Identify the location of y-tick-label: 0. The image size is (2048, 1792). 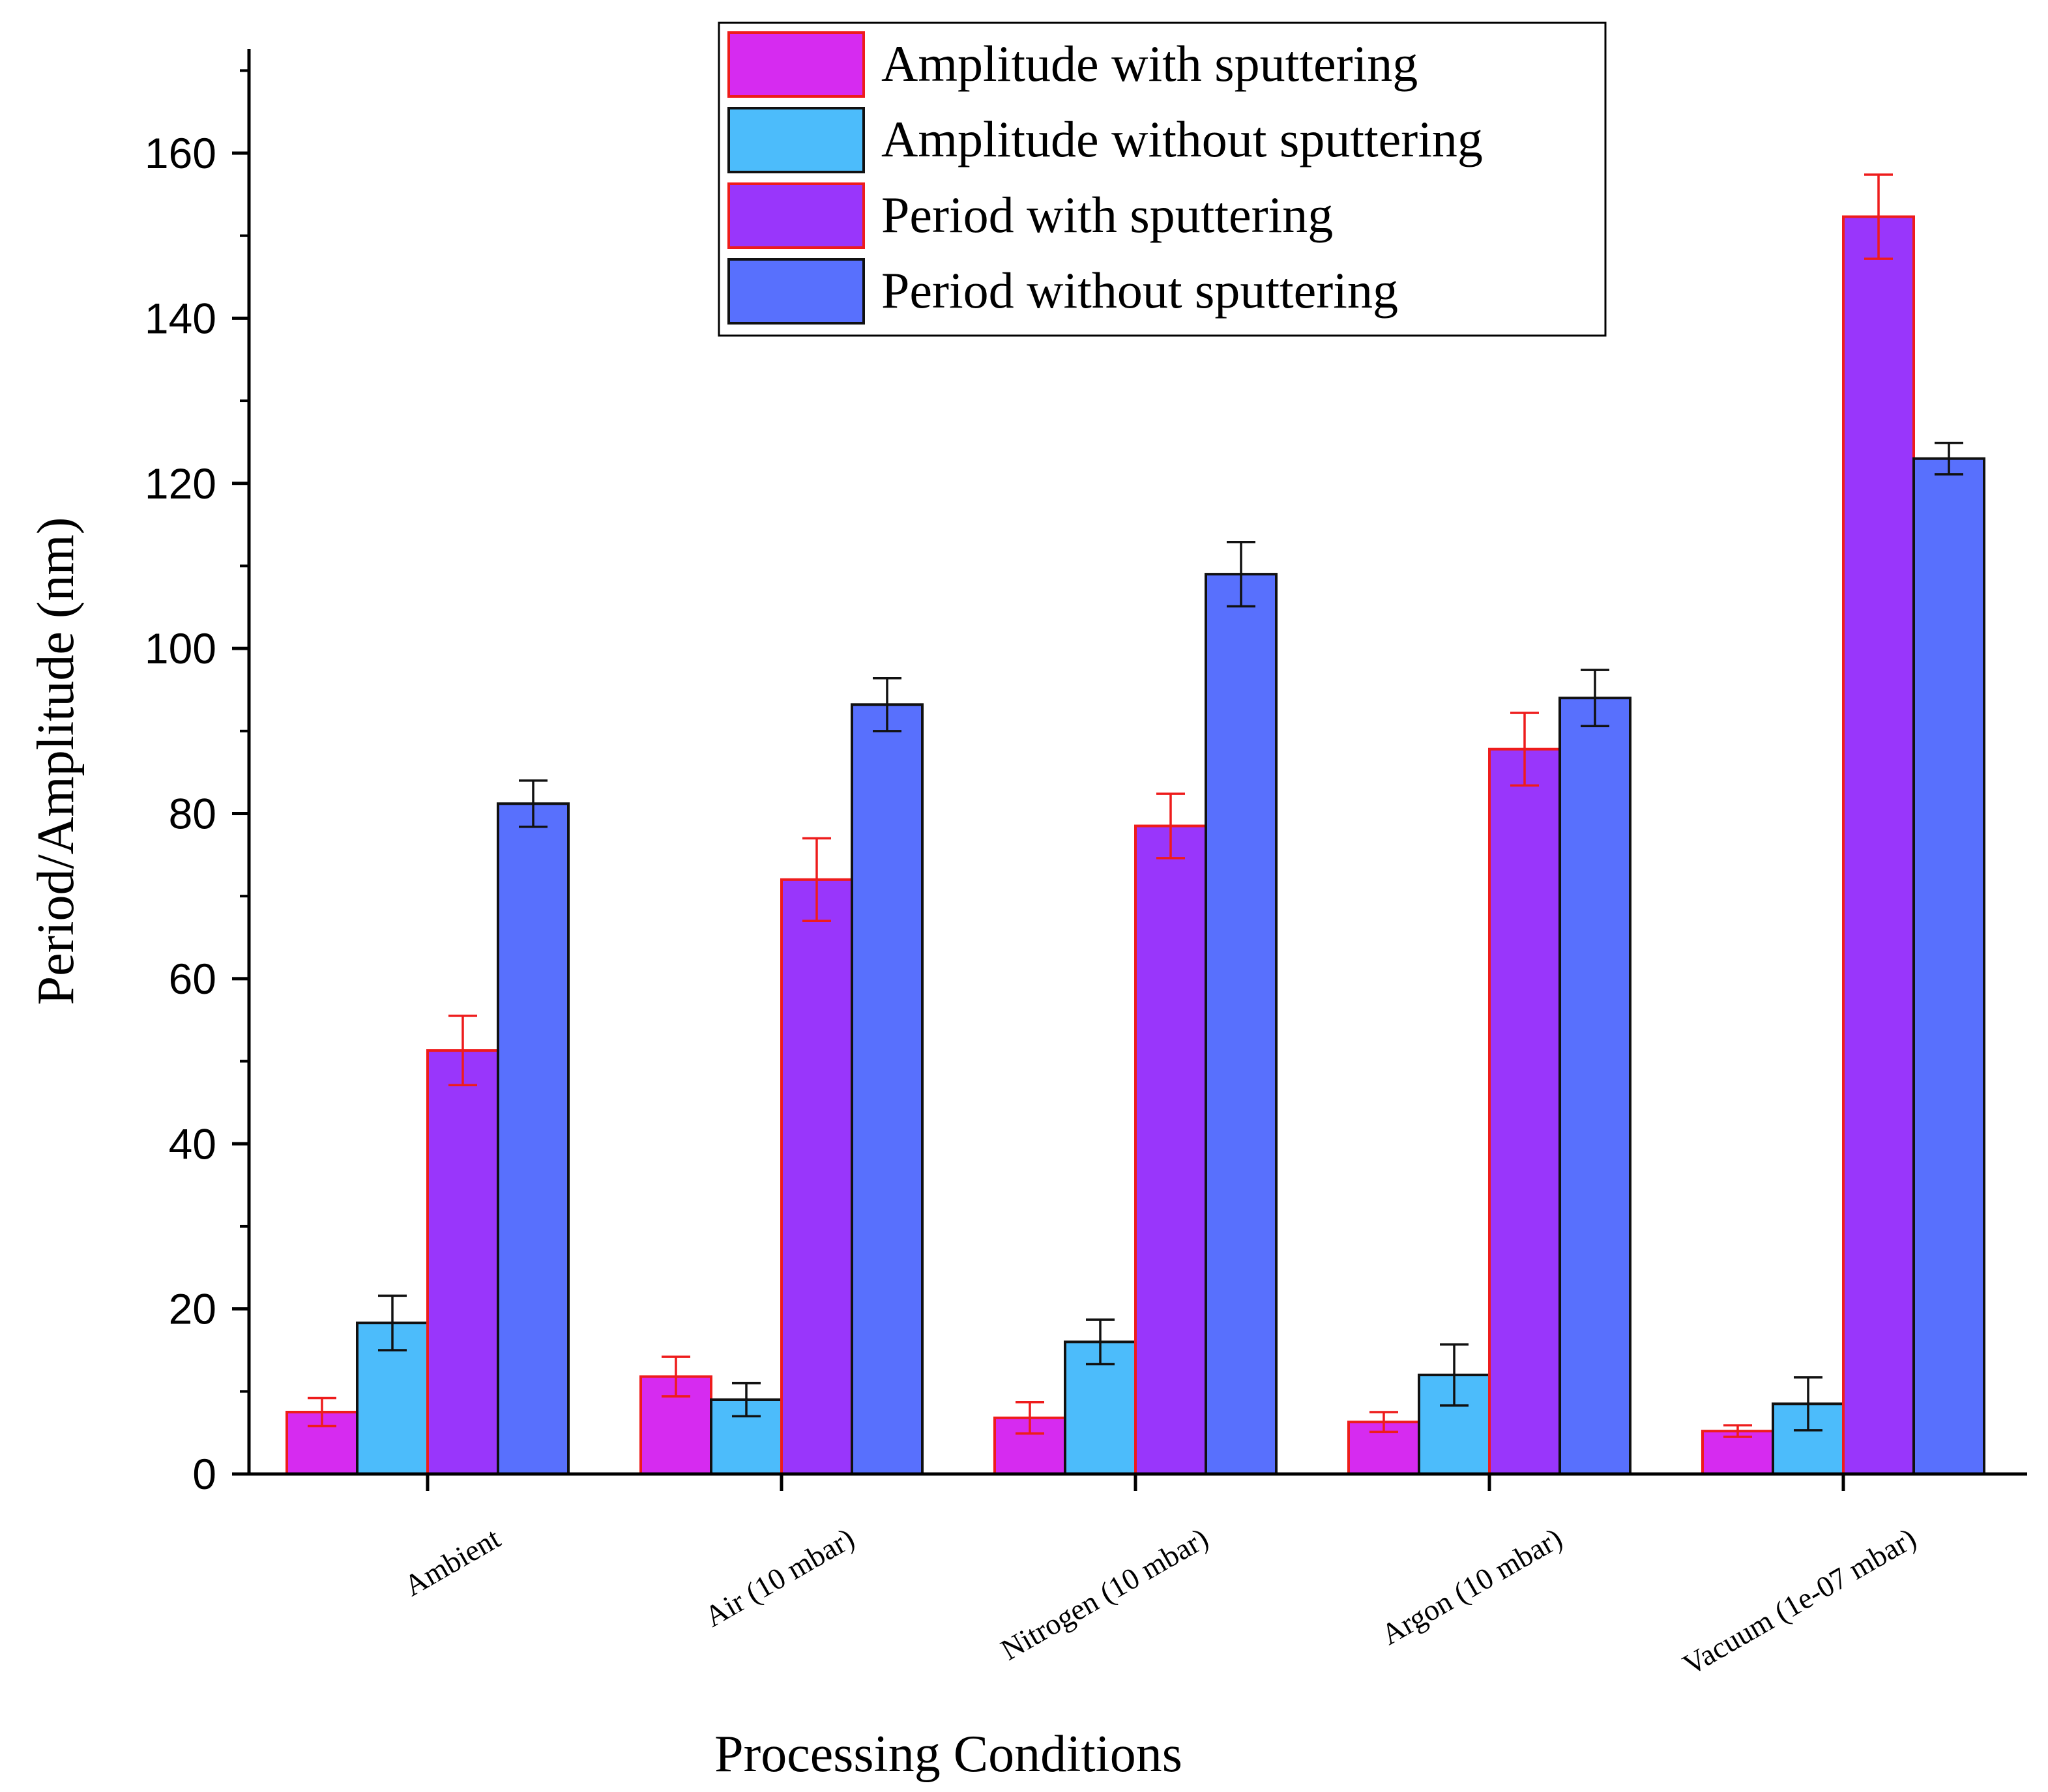
(204, 1474).